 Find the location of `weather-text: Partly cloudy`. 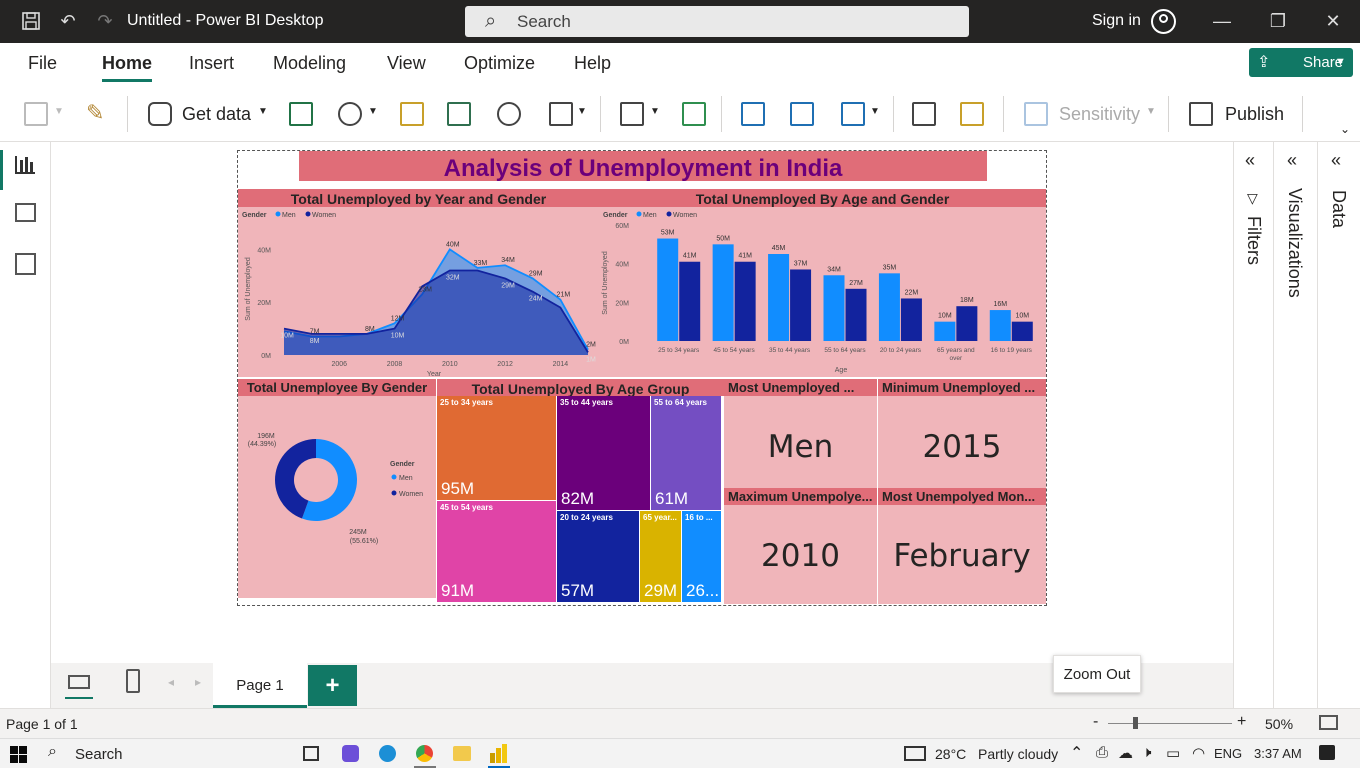

weather-text: Partly cloudy is located at coordinates (1018, 754).